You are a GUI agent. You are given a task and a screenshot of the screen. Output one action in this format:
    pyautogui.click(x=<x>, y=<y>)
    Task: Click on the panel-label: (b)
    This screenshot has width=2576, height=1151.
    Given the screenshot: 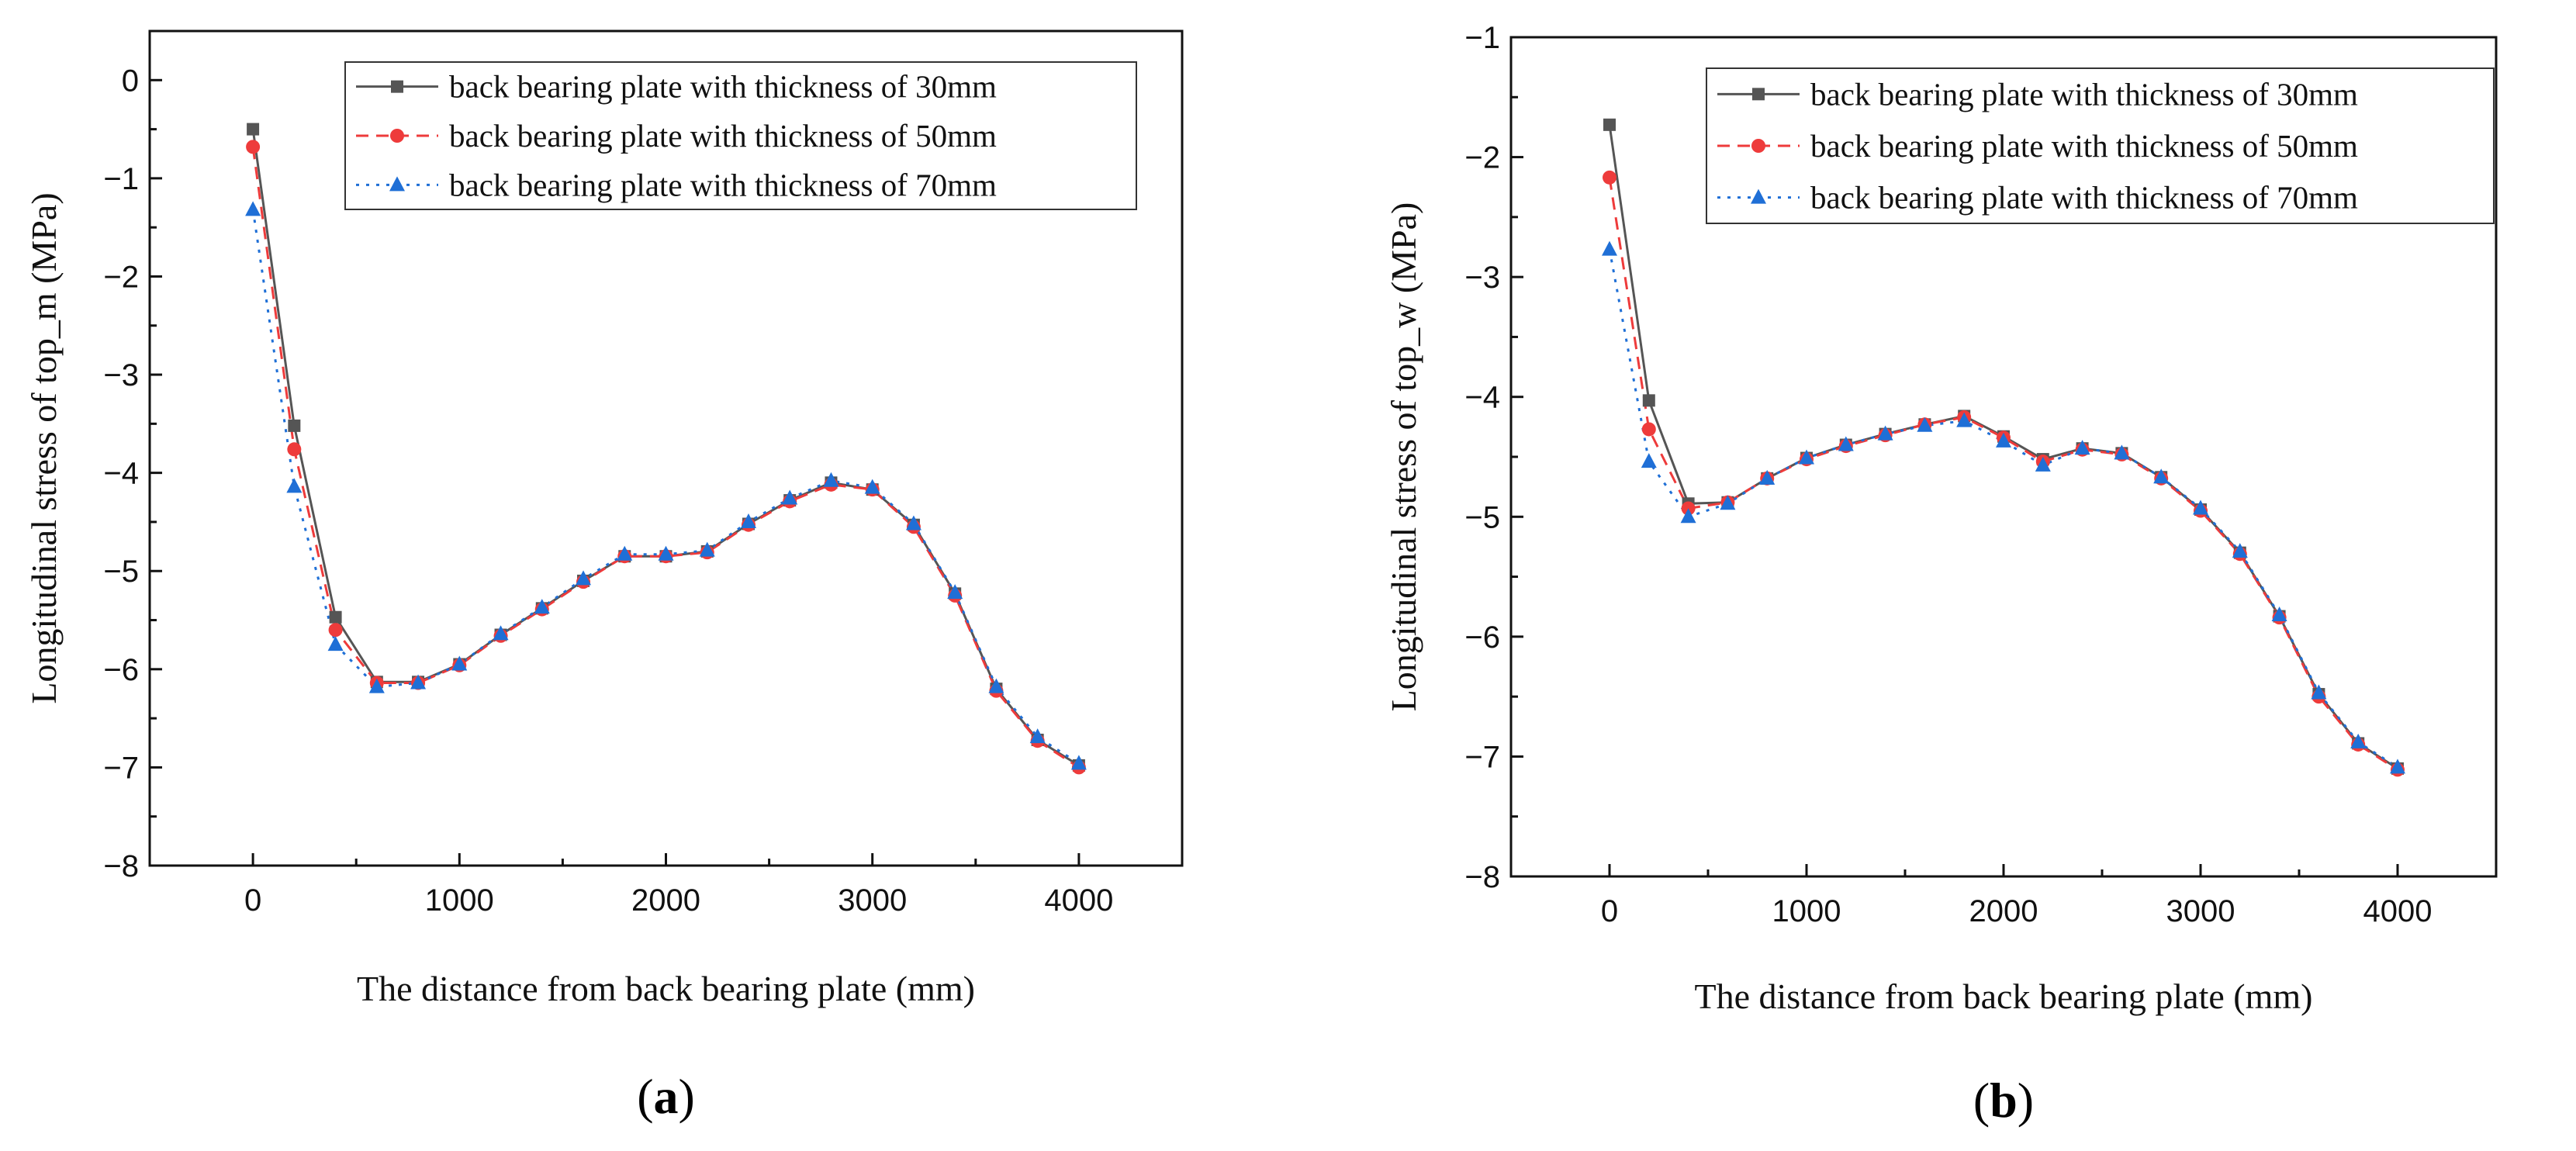 What is the action you would take?
    pyautogui.click(x=2003, y=1100)
    